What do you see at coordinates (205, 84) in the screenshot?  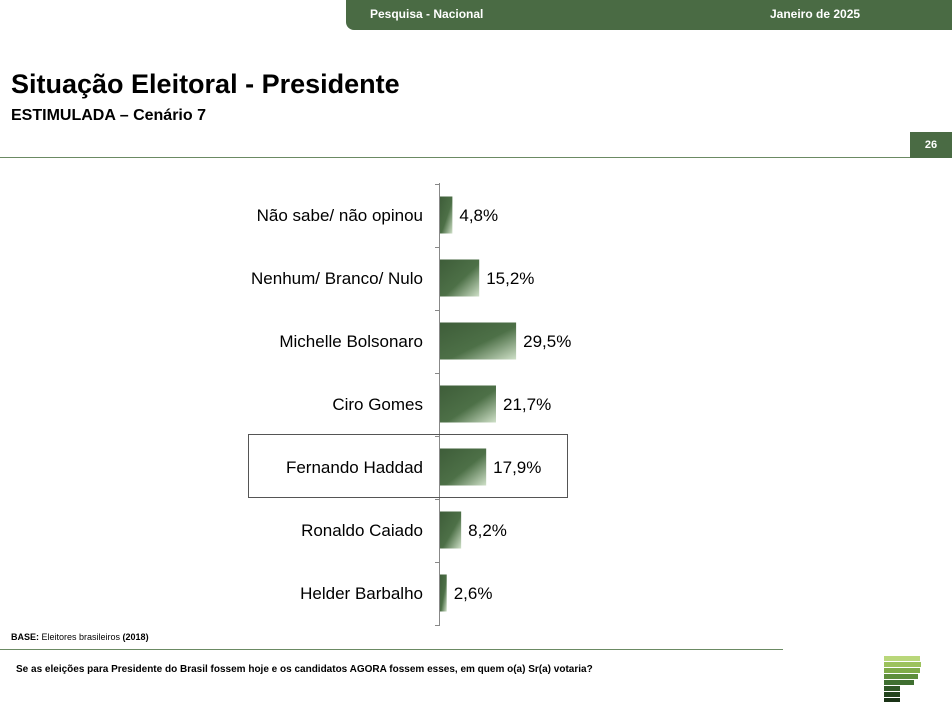 I see `page-title: Situação Eleitoral - Presidente` at bounding box center [205, 84].